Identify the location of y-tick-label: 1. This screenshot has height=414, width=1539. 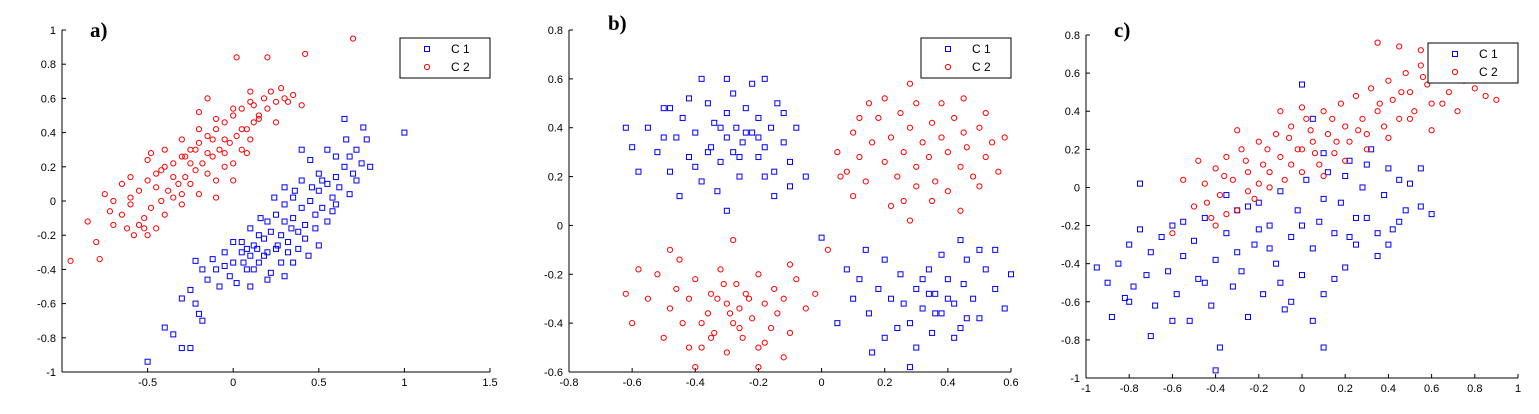
(53, 31).